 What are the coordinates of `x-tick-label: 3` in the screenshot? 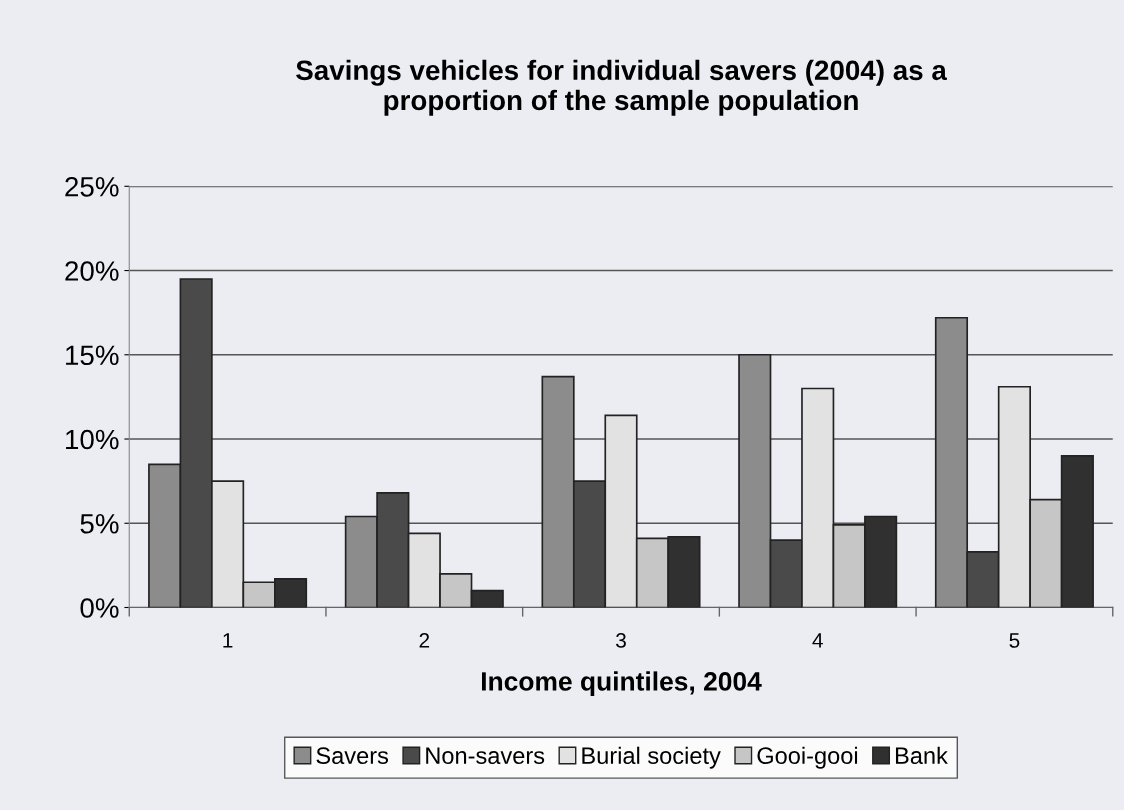 It's located at (621, 640).